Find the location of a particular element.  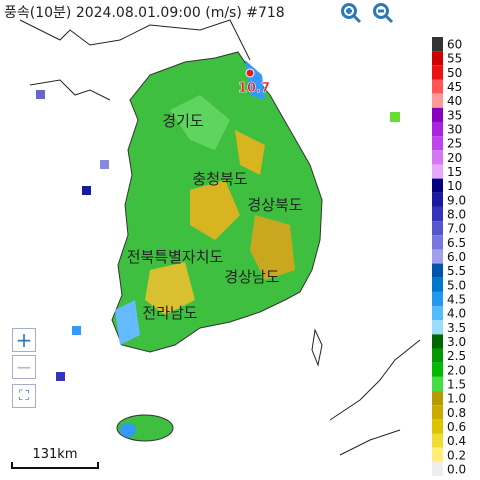

legend-label: 9.0 is located at coordinates (456, 200).